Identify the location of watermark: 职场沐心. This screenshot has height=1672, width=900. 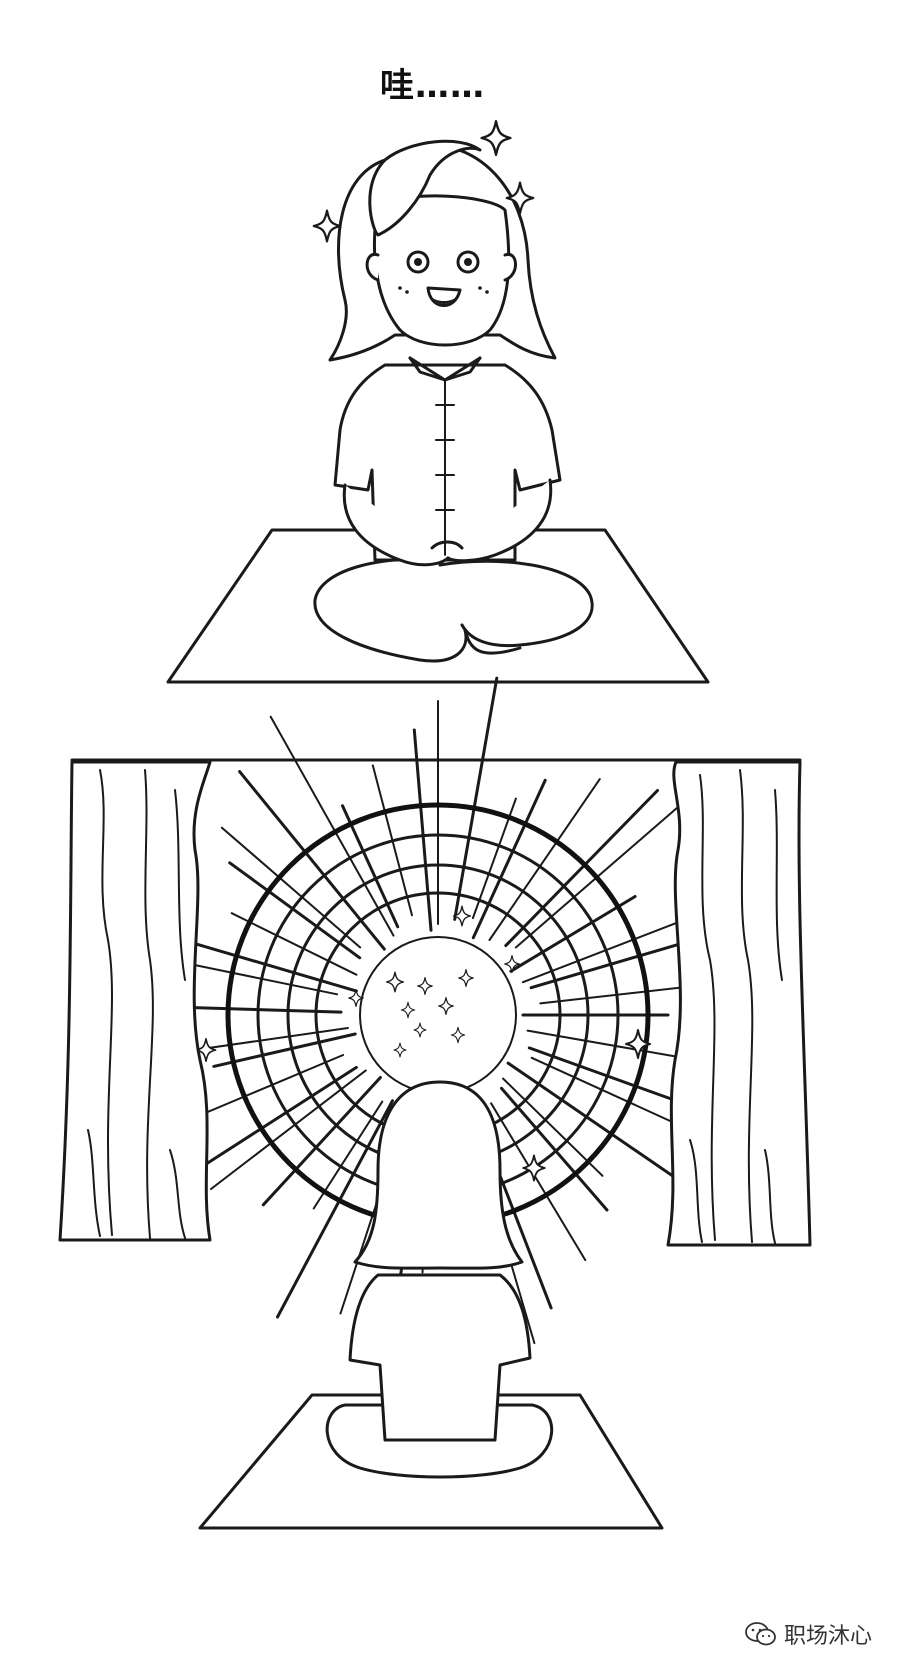
(808, 1634).